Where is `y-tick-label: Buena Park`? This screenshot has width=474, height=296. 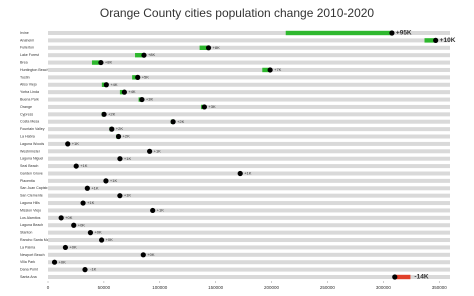 y-tick-label: Buena Park is located at coordinates (29, 99).